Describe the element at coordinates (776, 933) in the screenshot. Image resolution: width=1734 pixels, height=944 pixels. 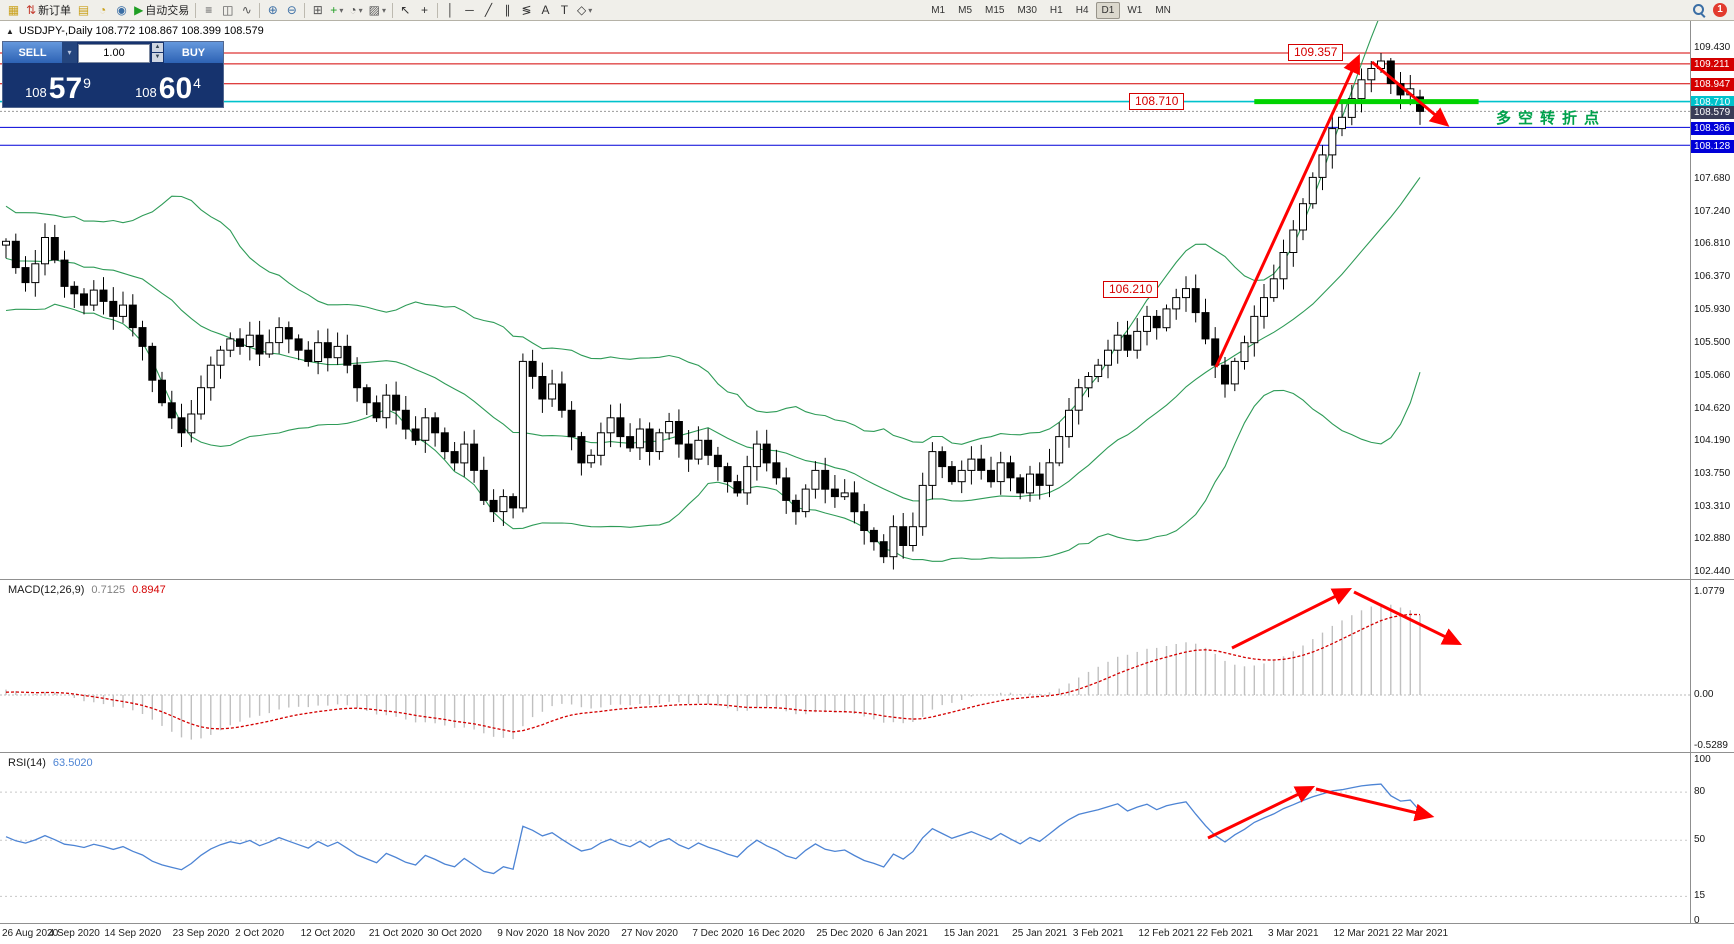
I see `date-tick: 16 Dec 2020` at that location.